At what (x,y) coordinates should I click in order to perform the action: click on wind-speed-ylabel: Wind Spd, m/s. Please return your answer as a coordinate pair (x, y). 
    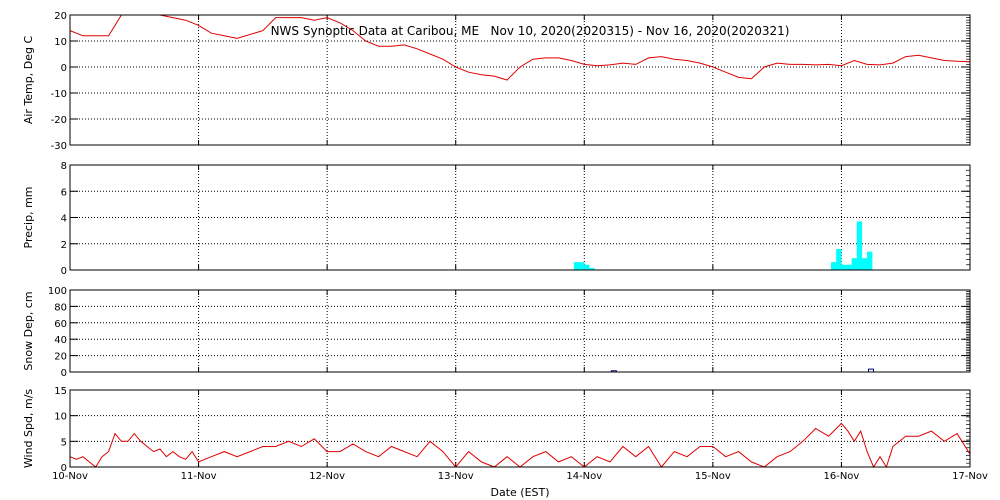
    Looking at the image, I should click on (28, 429).